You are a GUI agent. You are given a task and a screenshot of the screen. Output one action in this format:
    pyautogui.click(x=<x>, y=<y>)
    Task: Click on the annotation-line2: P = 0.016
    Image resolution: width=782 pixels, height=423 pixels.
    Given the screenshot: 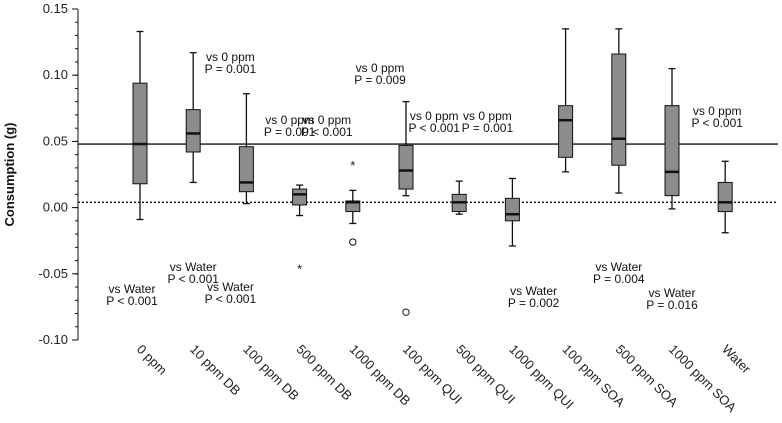 What is the action you would take?
    pyautogui.click(x=672, y=305)
    